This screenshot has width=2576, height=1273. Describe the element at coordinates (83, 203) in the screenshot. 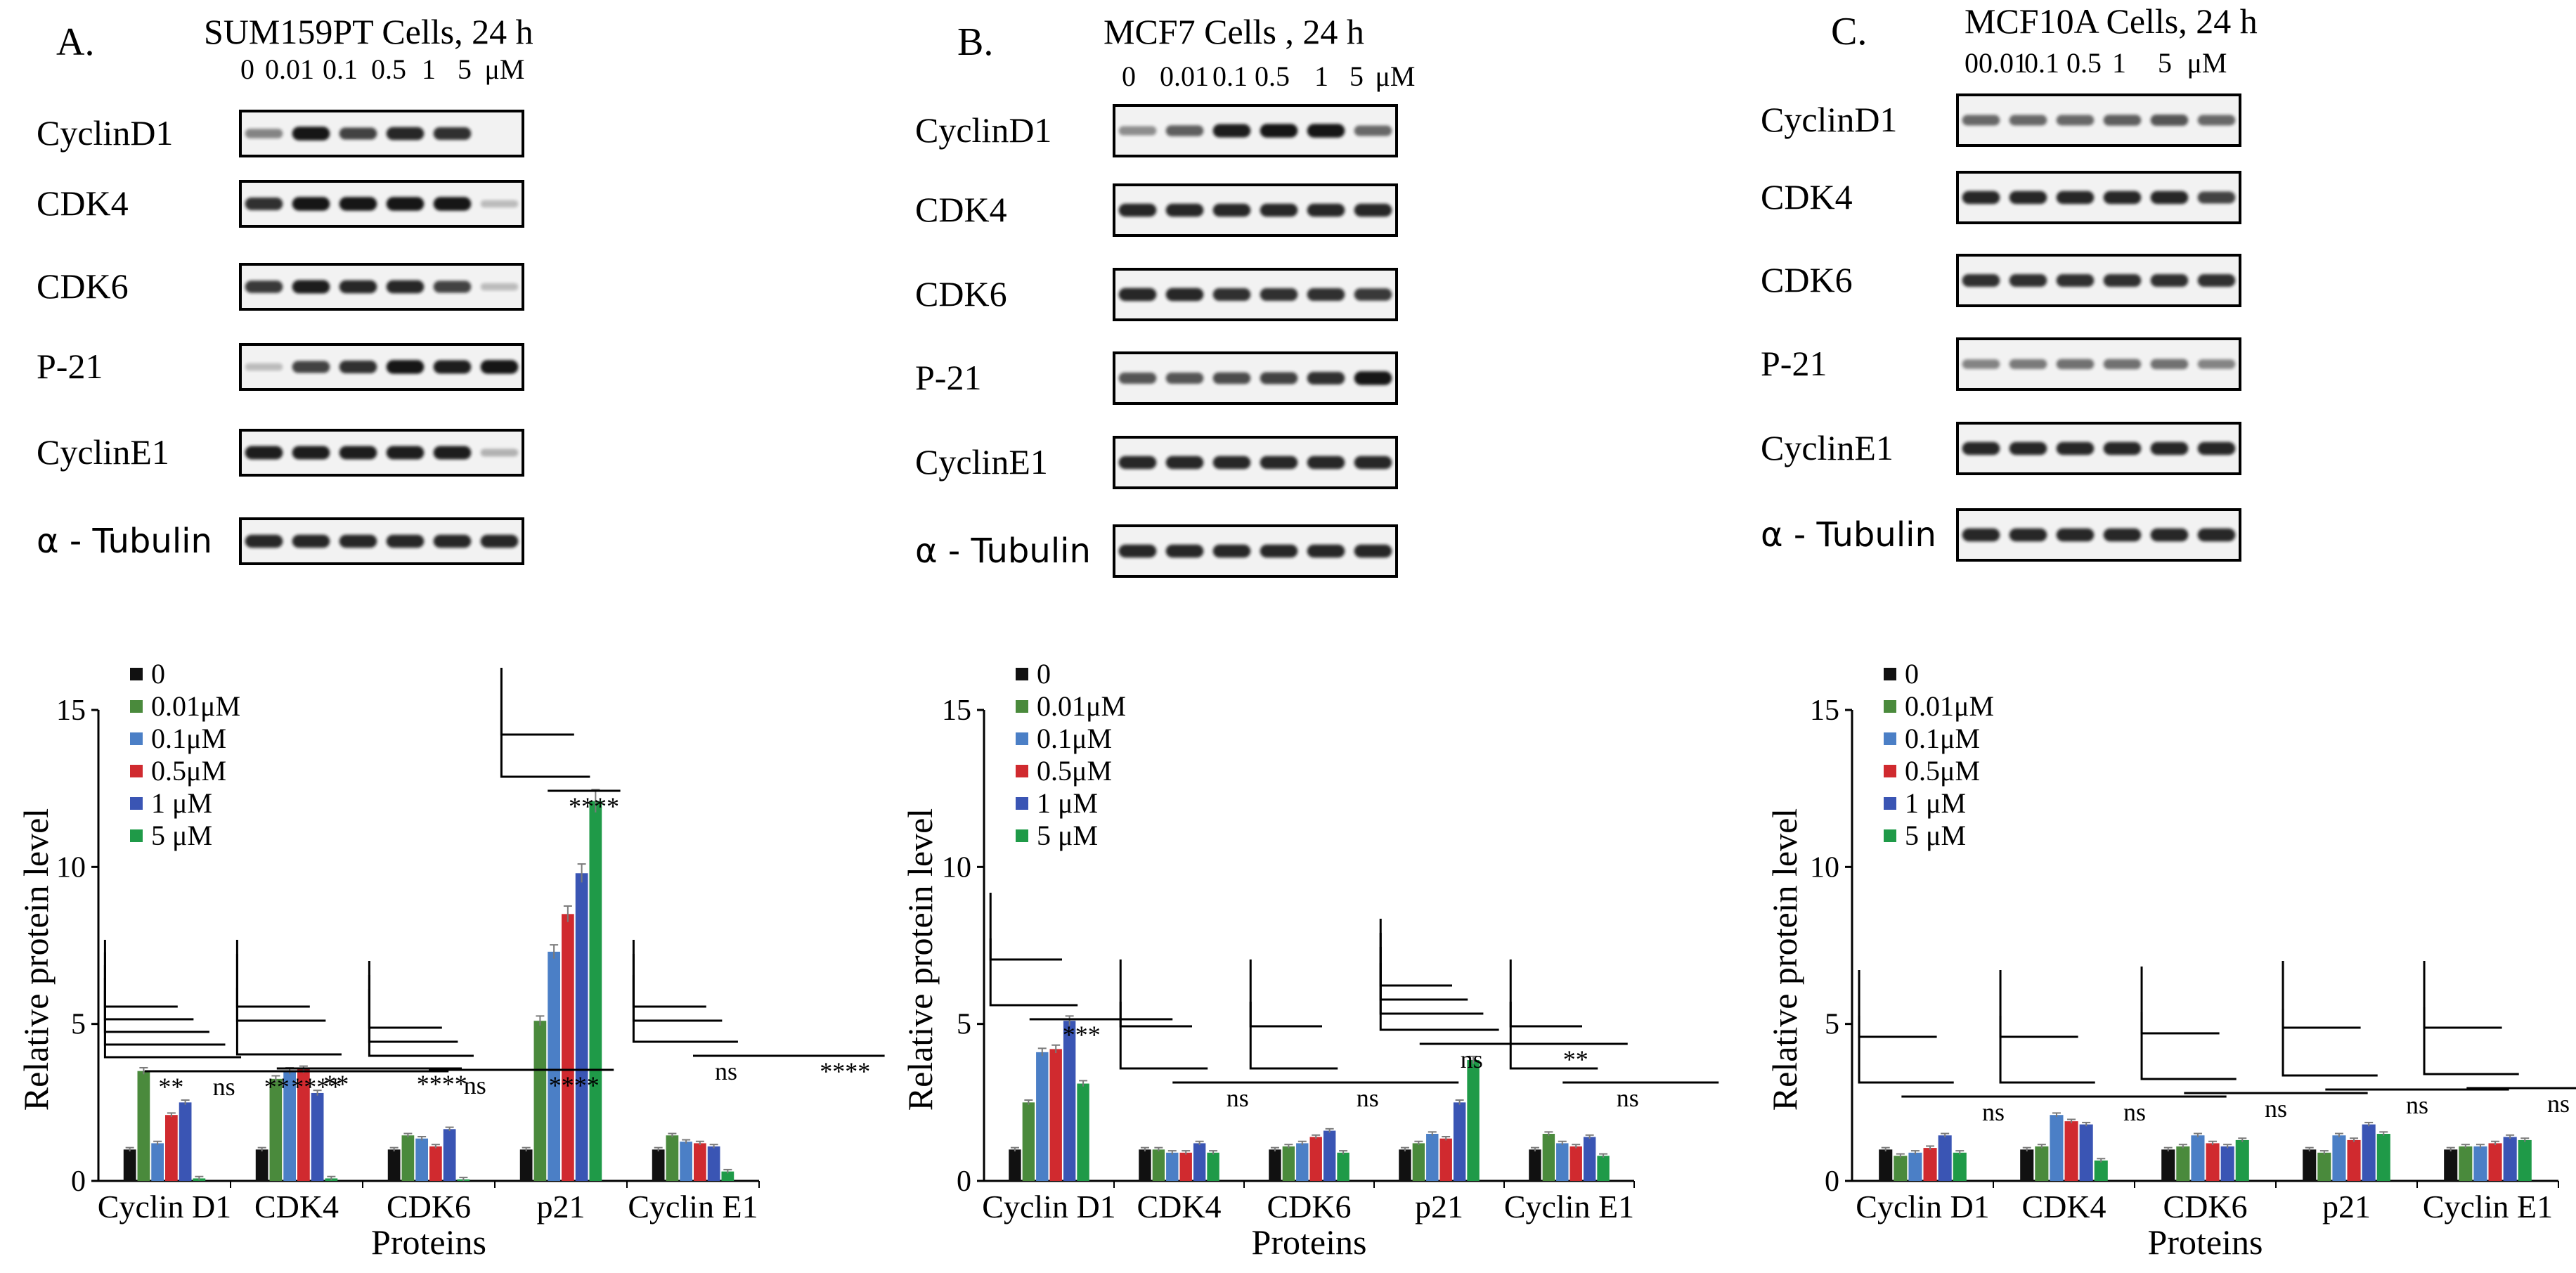

I see `blot-row-label: CDK4` at that location.